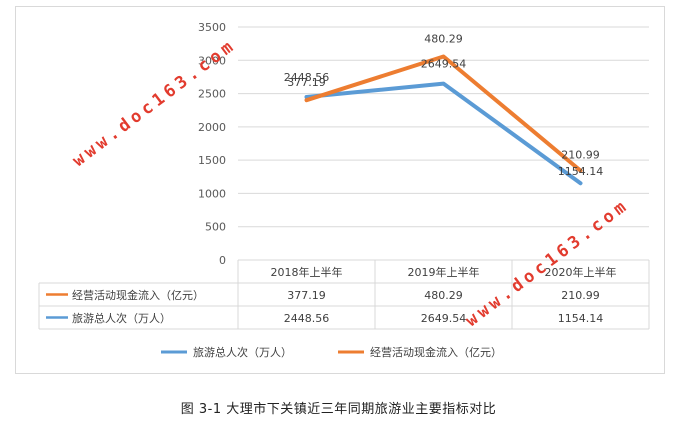 The height and width of the screenshot is (427, 677). What do you see at coordinates (222, 260) in the screenshot?
I see `y-tick-label: 0` at bounding box center [222, 260].